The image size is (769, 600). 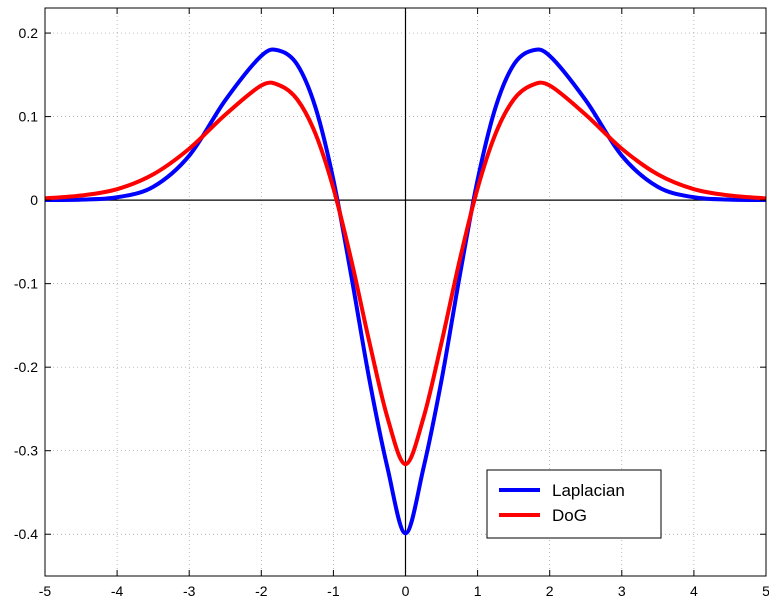 I want to click on y-tick-label: 0.1, so click(x=29, y=117).